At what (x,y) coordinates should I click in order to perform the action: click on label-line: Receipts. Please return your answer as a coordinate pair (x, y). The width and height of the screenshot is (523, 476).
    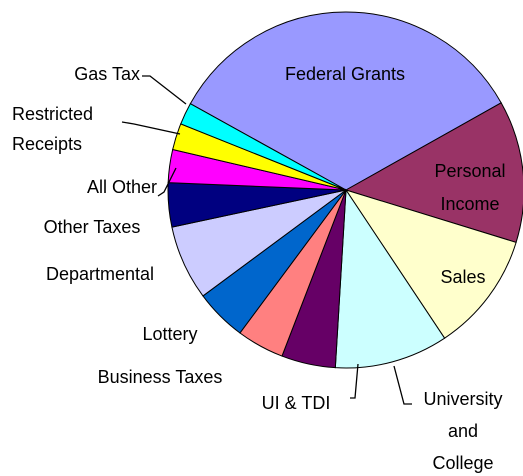
    Looking at the image, I should click on (47, 144).